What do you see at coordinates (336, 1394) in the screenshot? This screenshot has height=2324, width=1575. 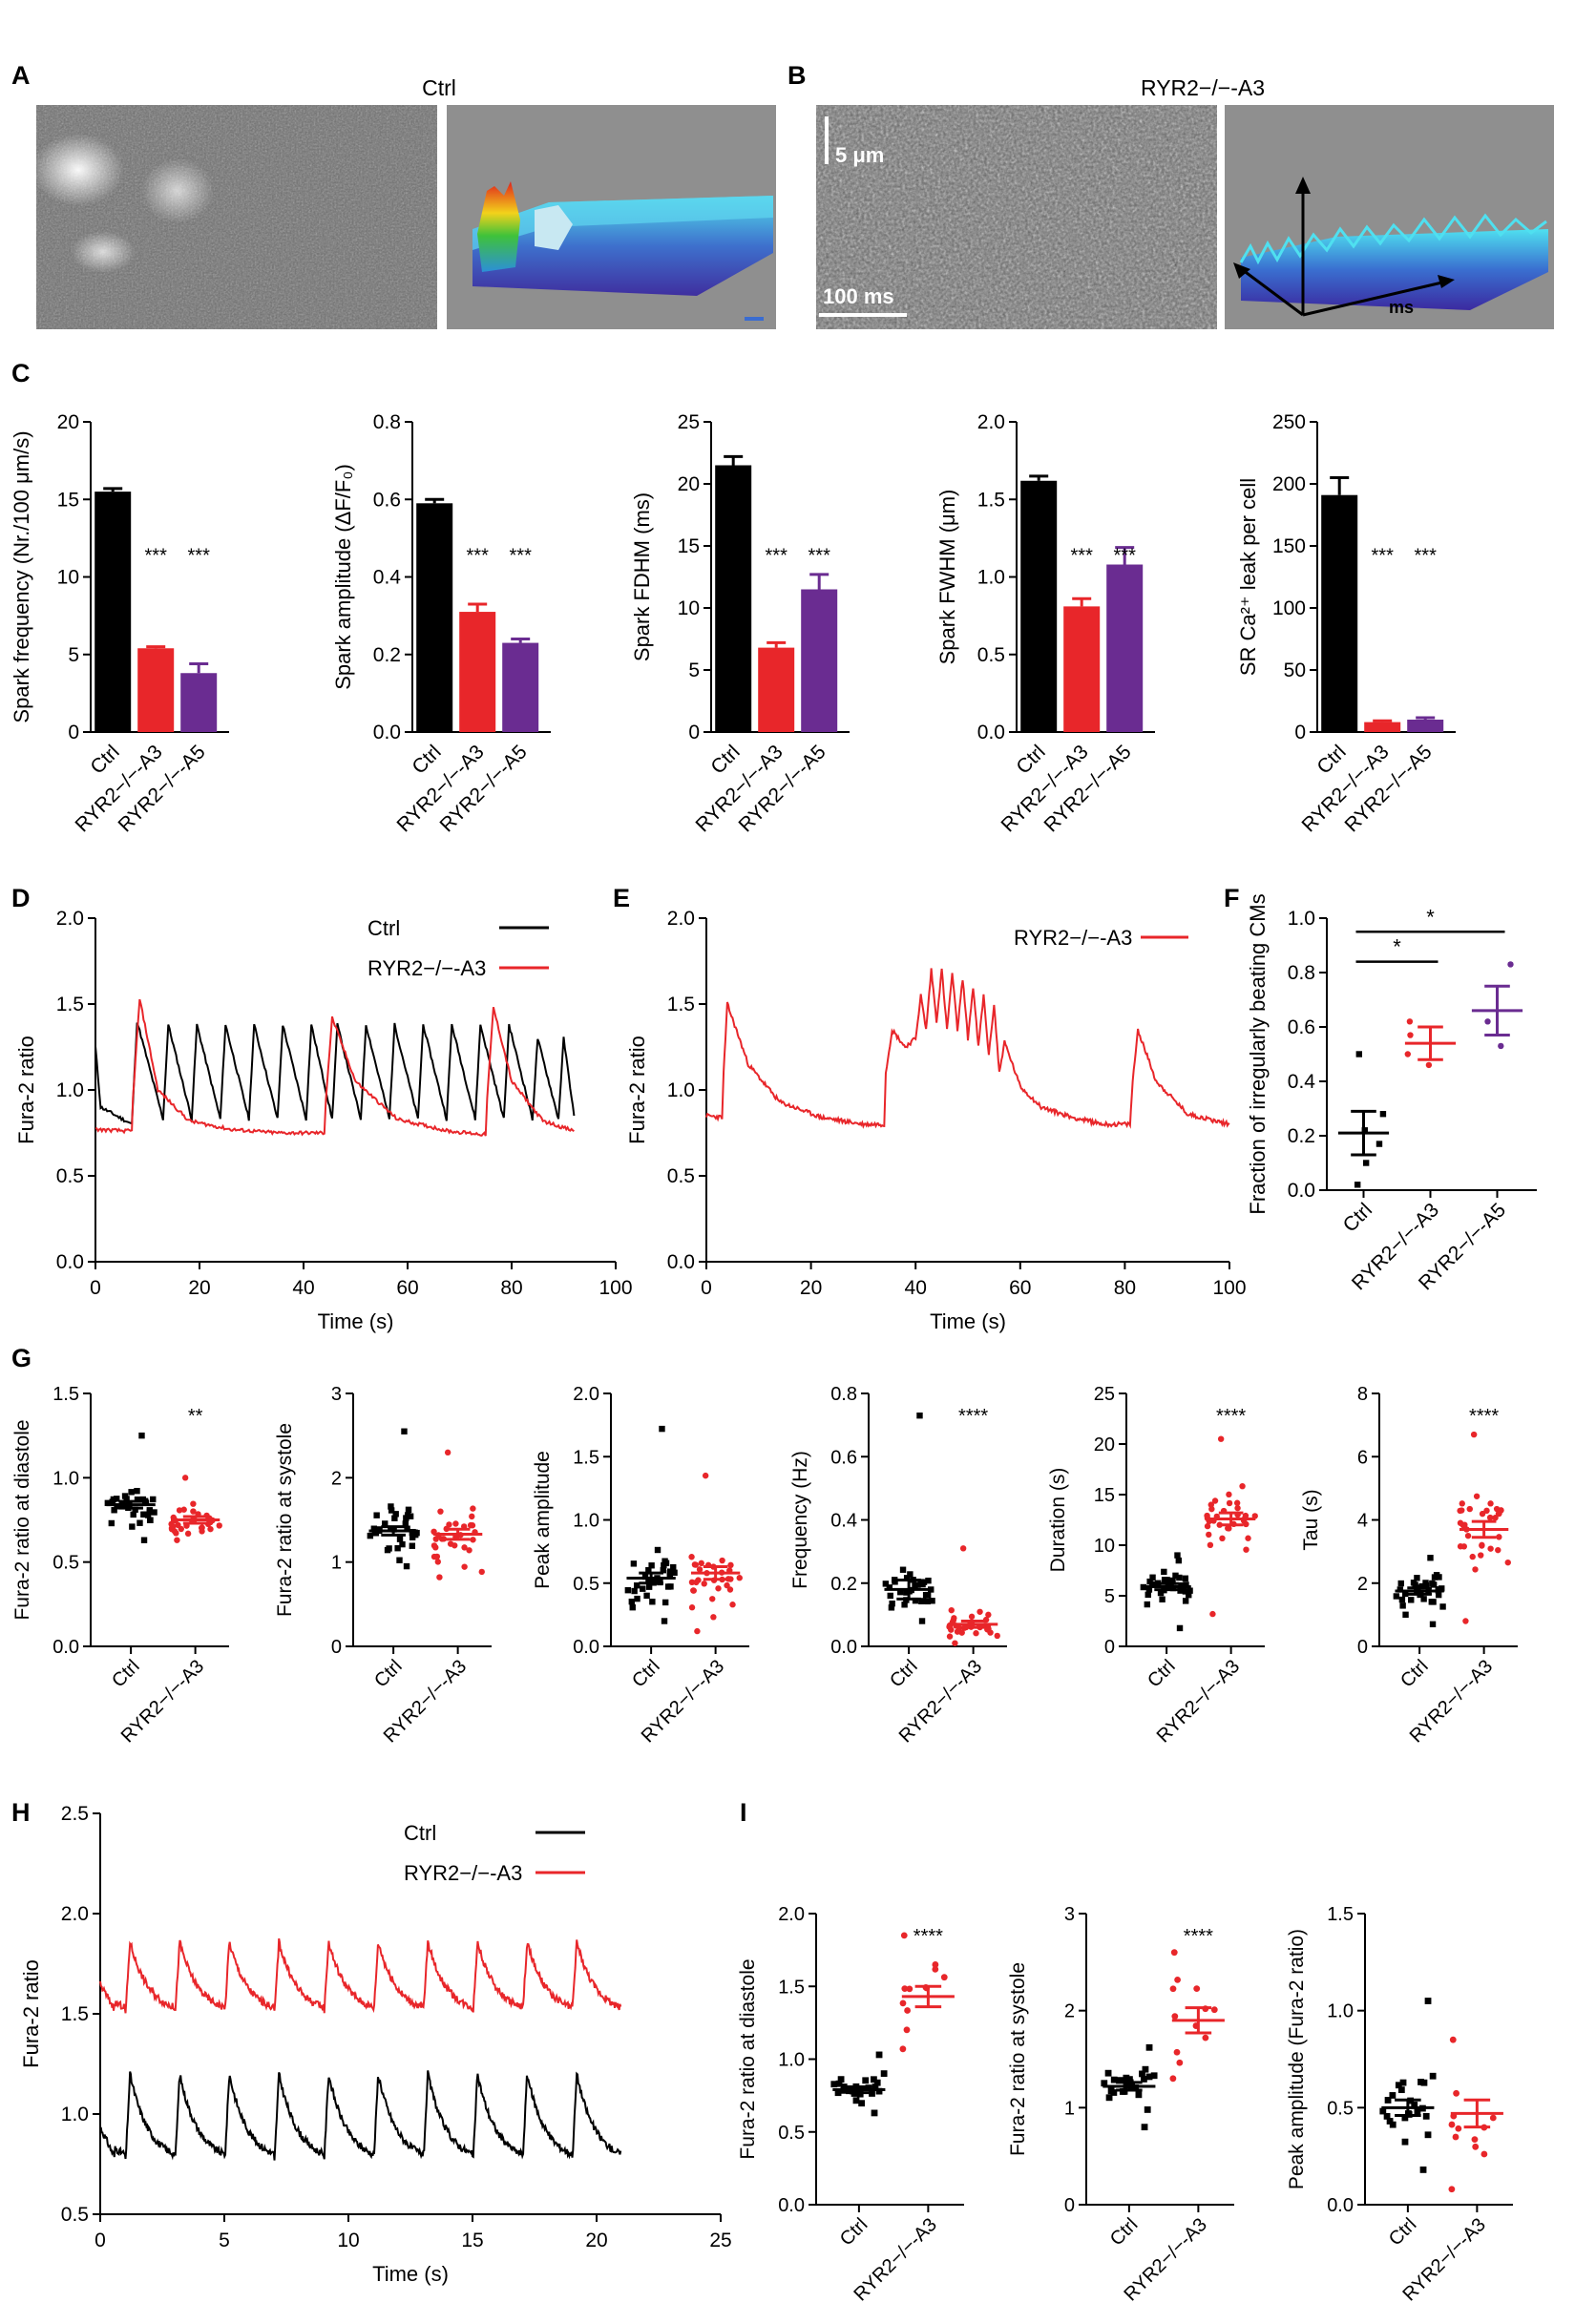 I see `y-tick-label: 3` at bounding box center [336, 1394].